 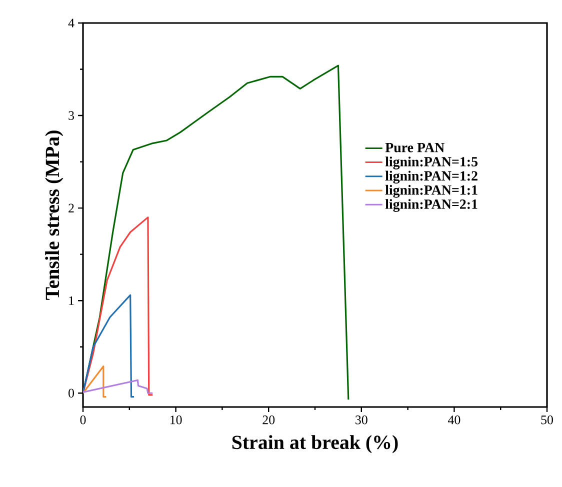 I want to click on legend-label: Pure PAN, so click(x=414, y=147).